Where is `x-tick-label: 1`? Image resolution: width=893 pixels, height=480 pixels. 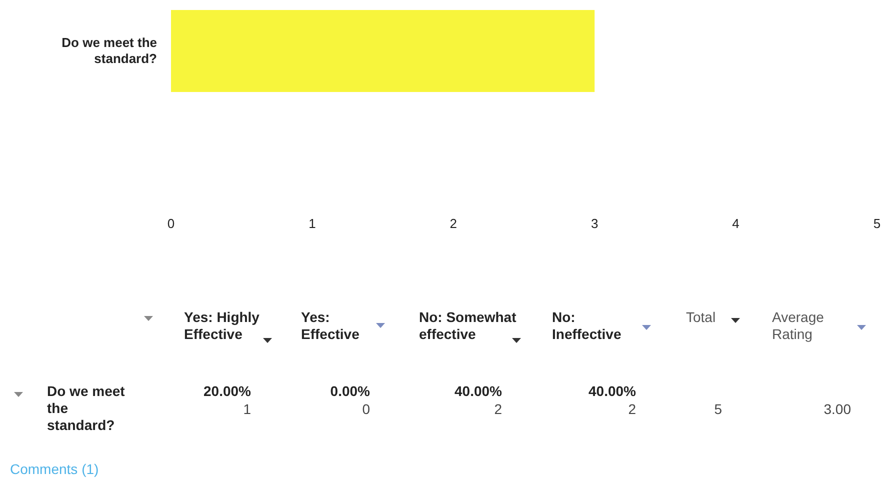 x-tick-label: 1 is located at coordinates (312, 223).